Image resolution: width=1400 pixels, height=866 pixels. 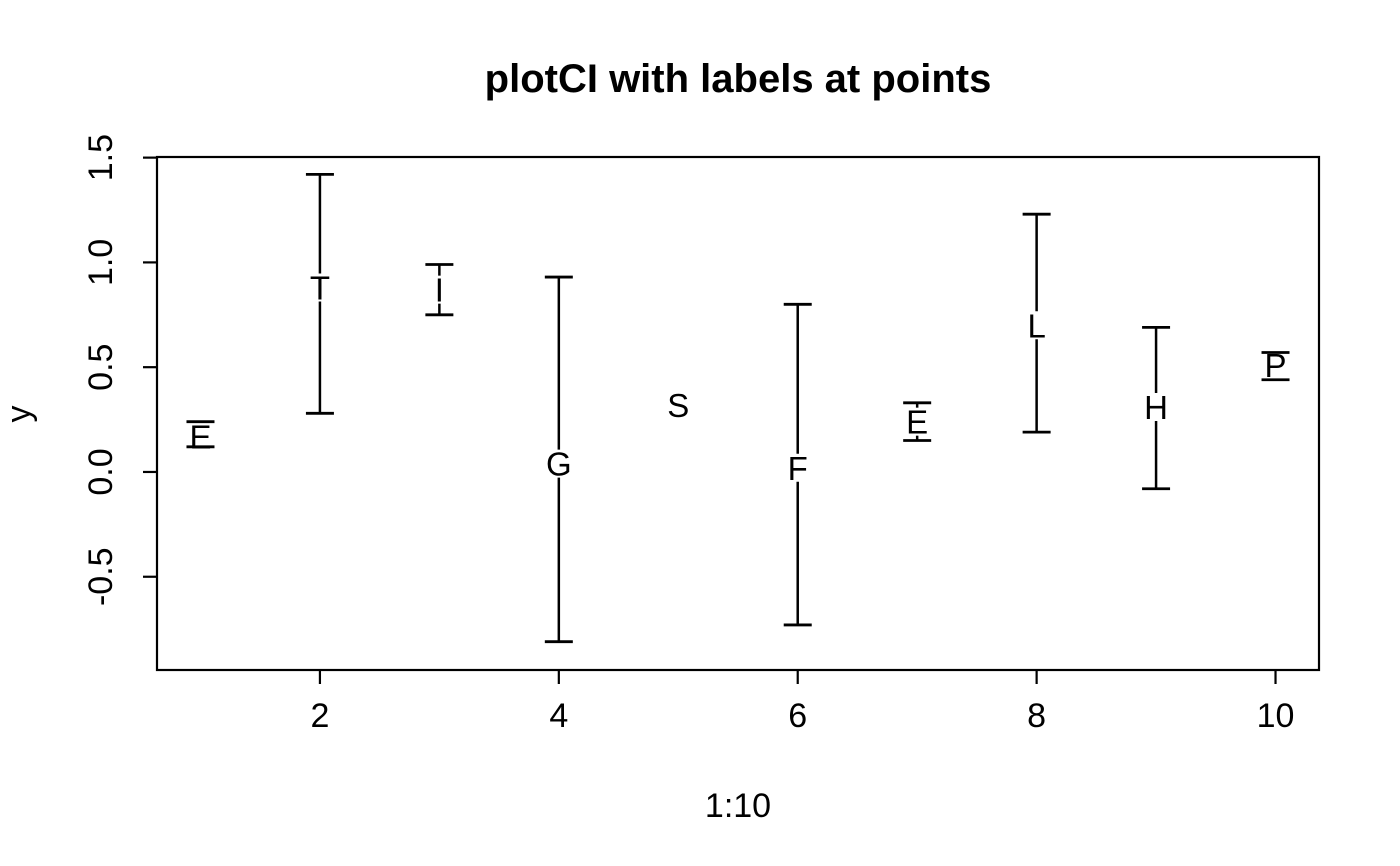 What do you see at coordinates (1036, 716) in the screenshot?
I see `x-tick-label: 8` at bounding box center [1036, 716].